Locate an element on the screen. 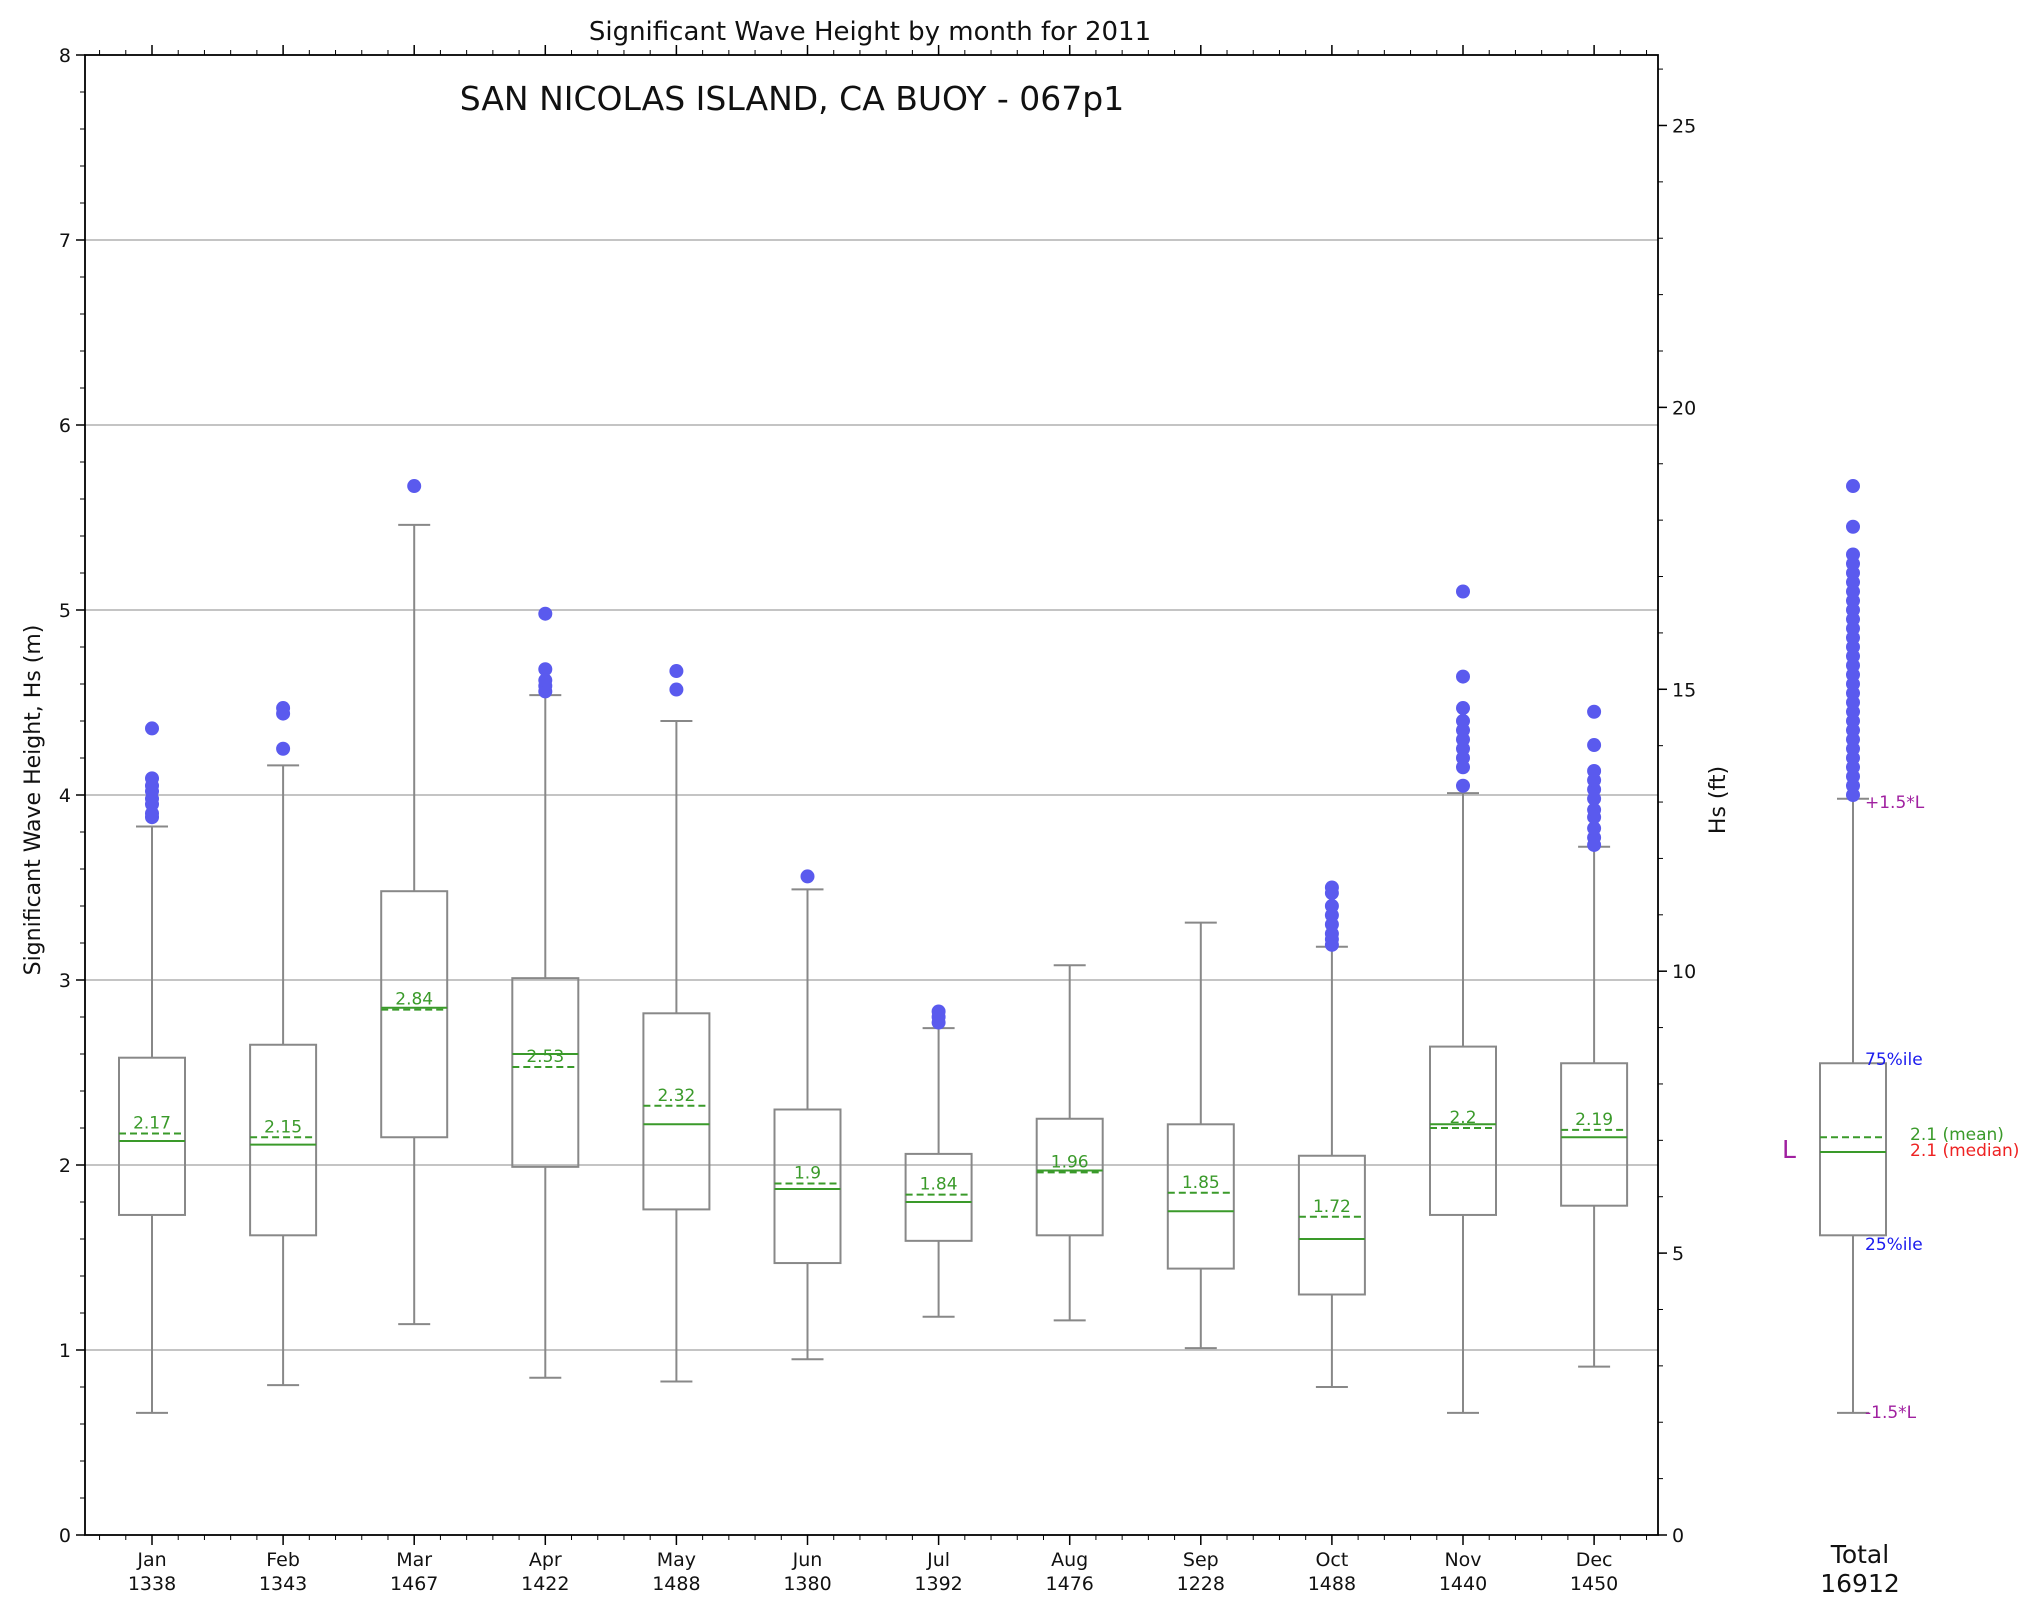 The width and height of the screenshot is (2038, 1620). legend-25-percentile: 25%ile is located at coordinates (1894, 1245).